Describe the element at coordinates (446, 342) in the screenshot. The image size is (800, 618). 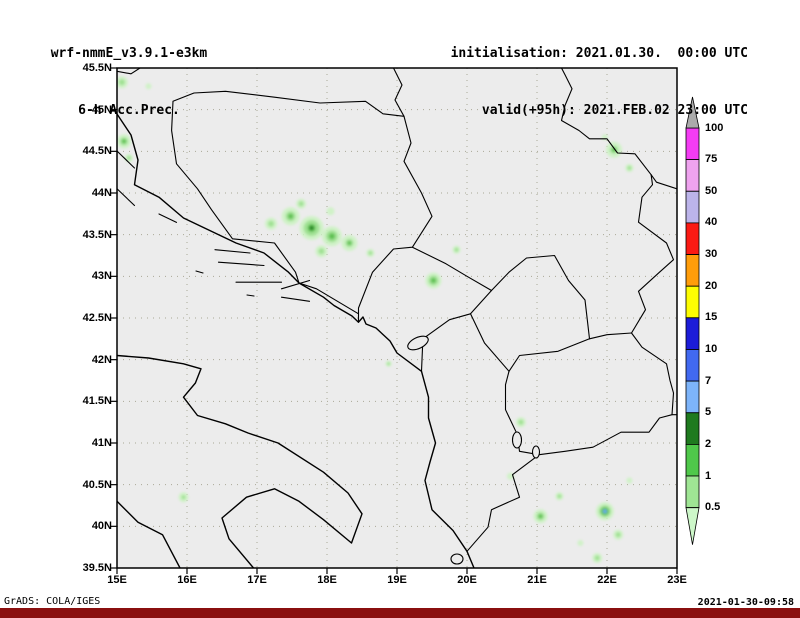
I see `border-montenegro-albania` at that location.